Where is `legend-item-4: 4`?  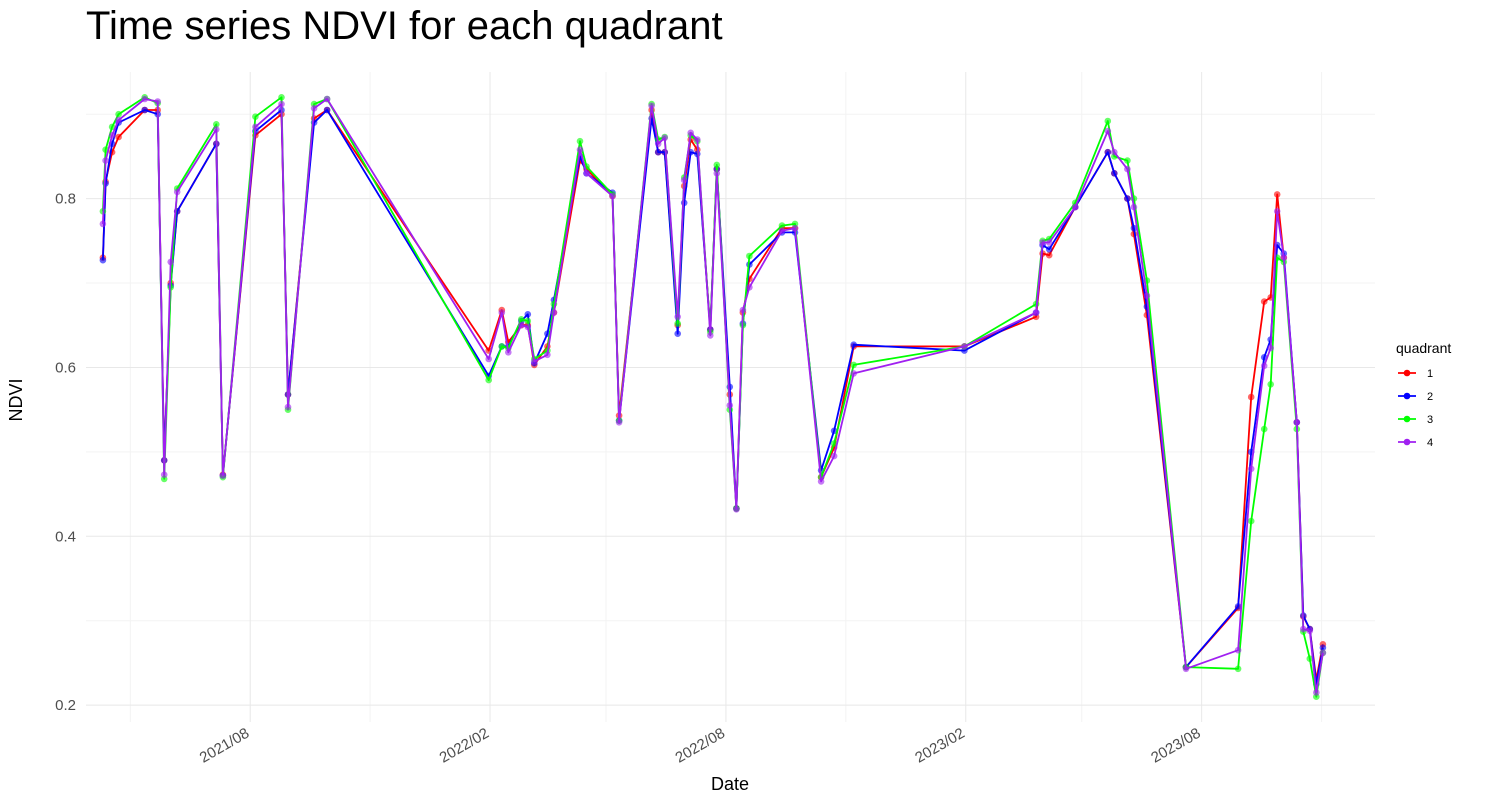 legend-item-4: 4 is located at coordinates (1415, 443).